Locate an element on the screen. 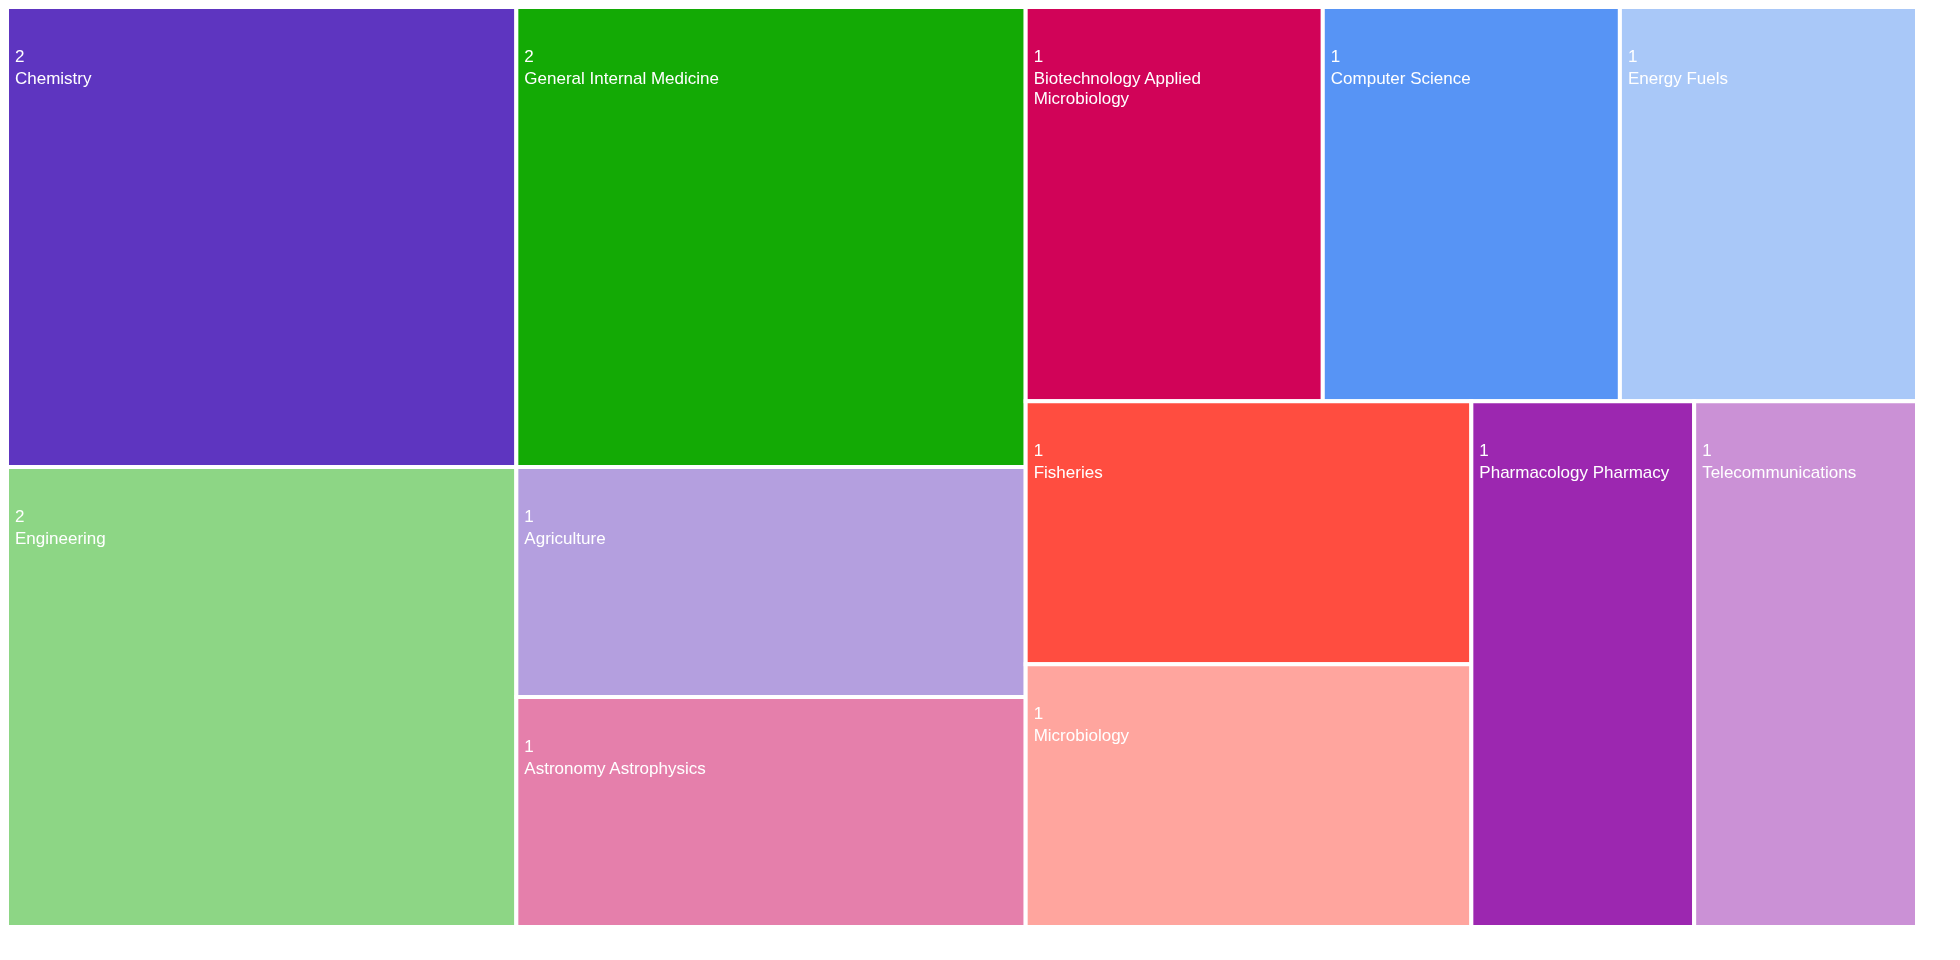 The height and width of the screenshot is (960, 1960). category-label: Microbiology is located at coordinates (1081, 736).